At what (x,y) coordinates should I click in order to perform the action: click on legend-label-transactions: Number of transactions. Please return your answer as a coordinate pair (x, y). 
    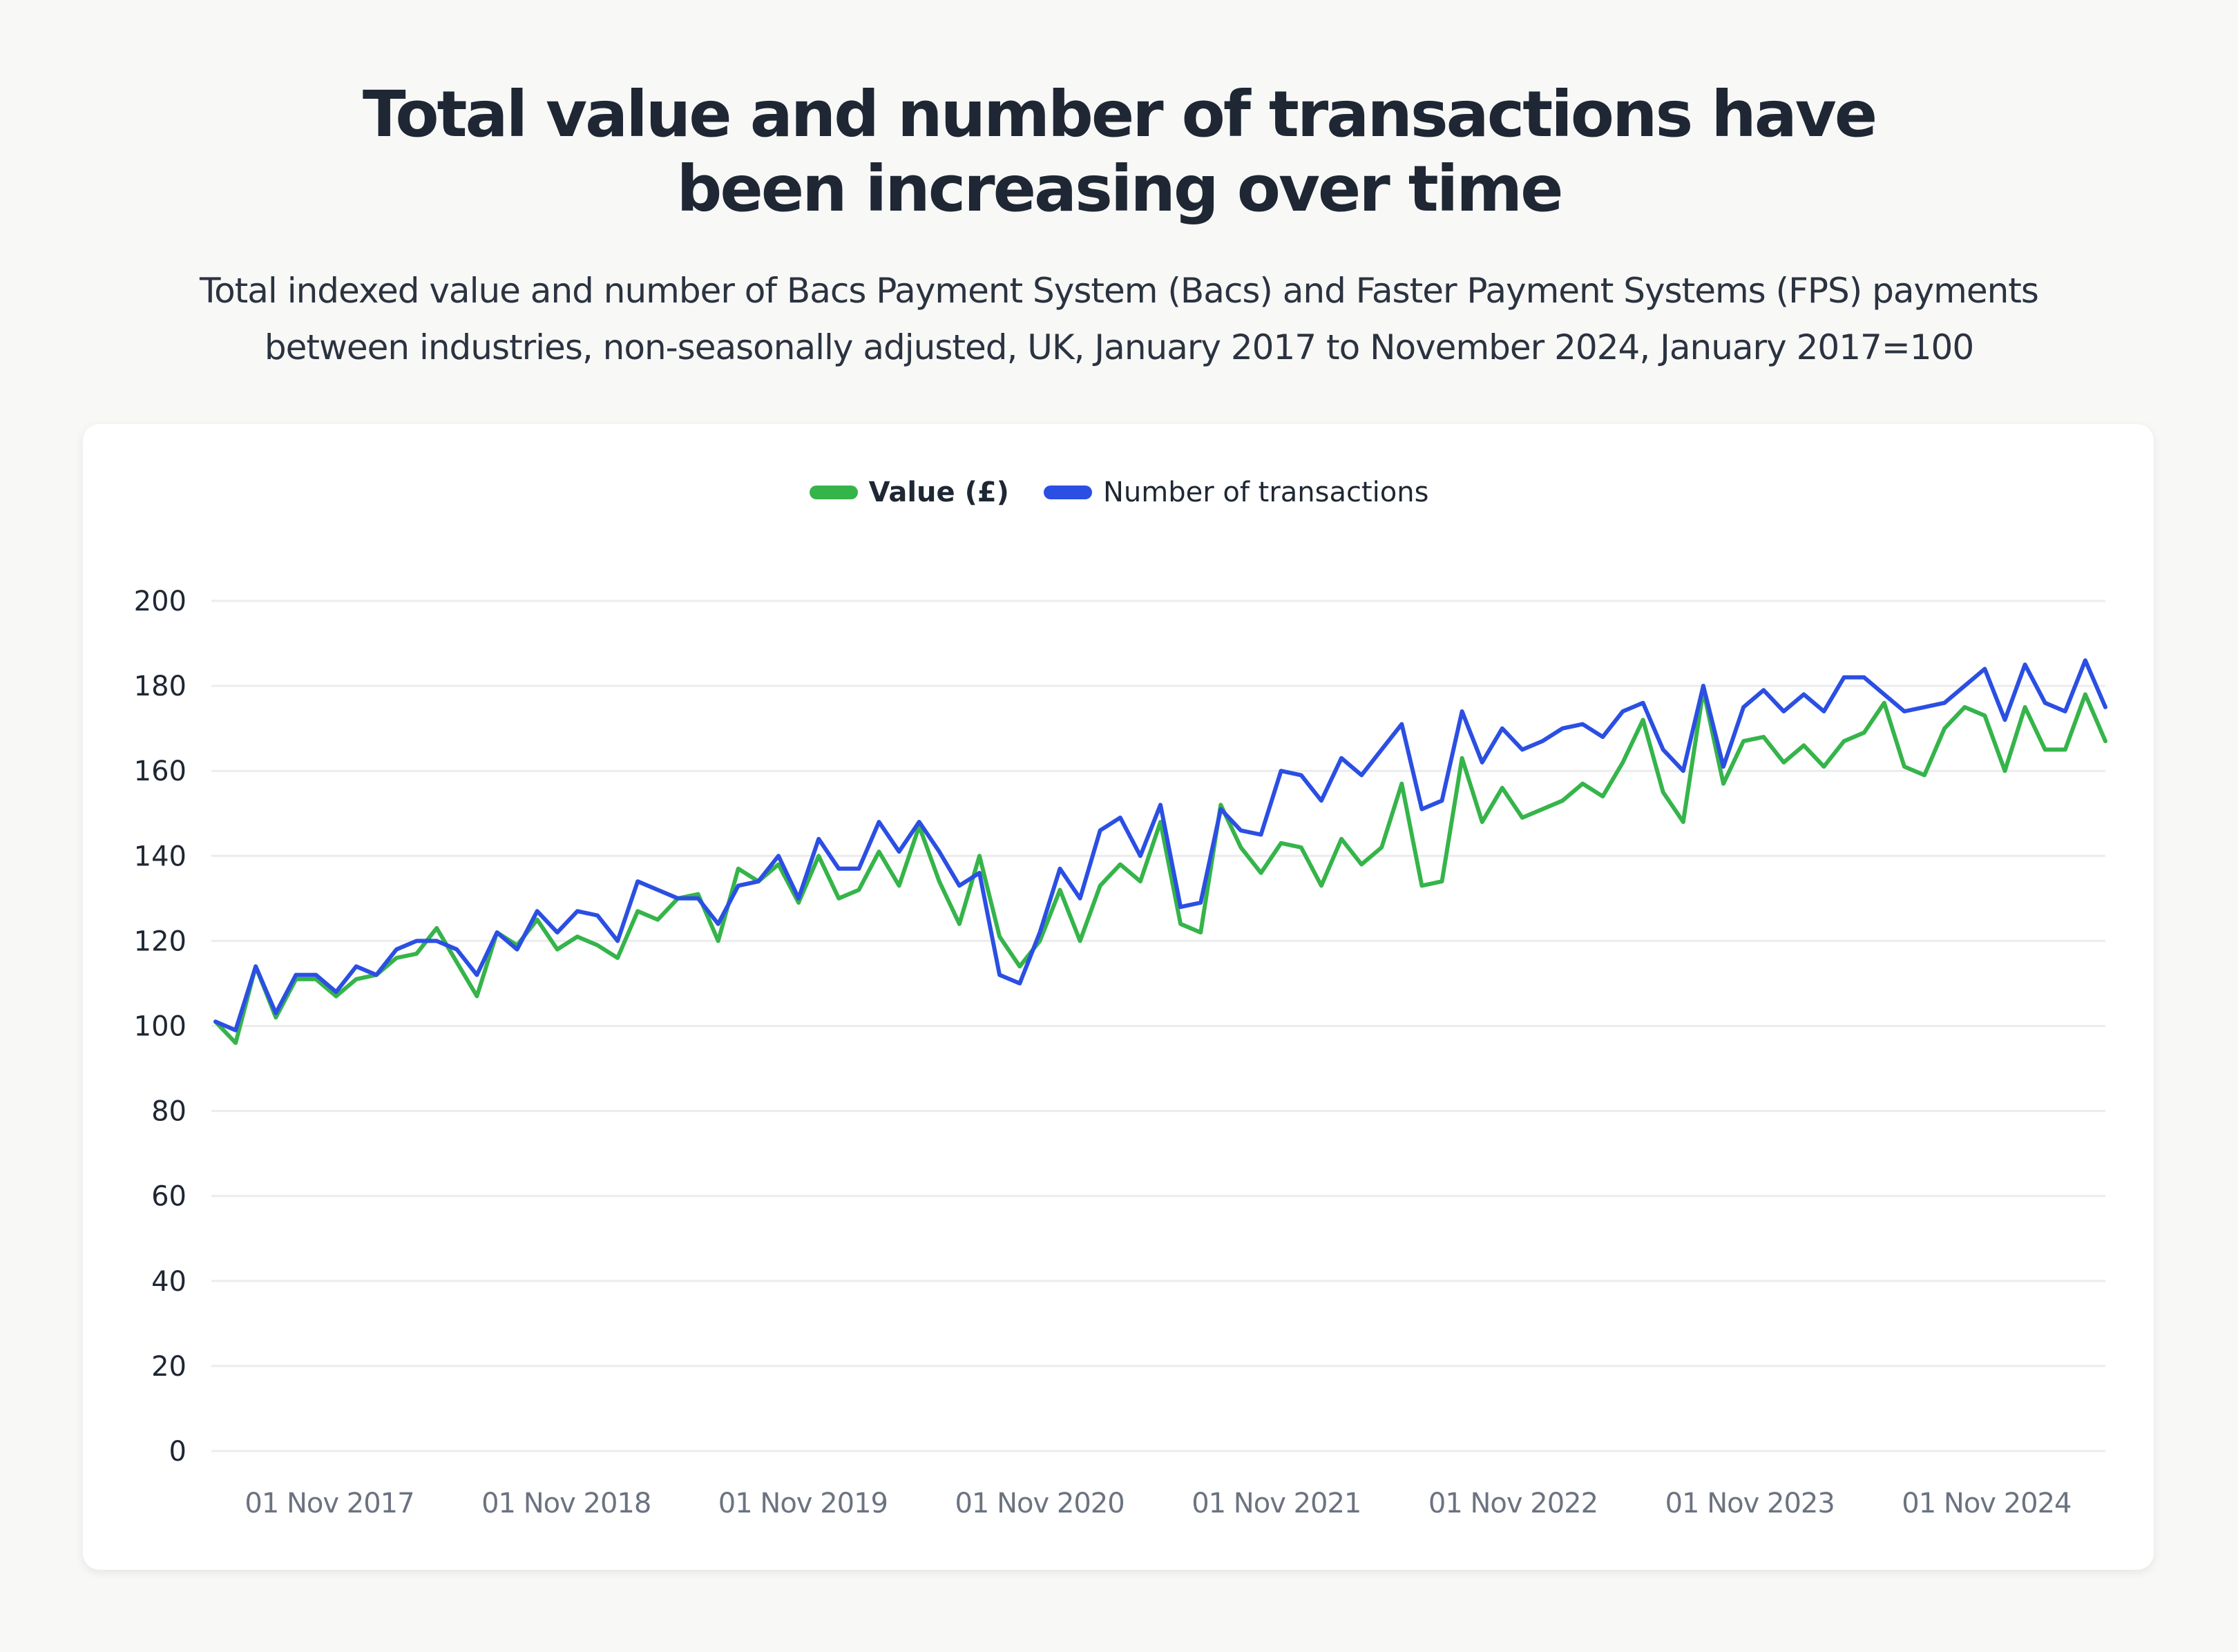
    Looking at the image, I should click on (1265, 492).